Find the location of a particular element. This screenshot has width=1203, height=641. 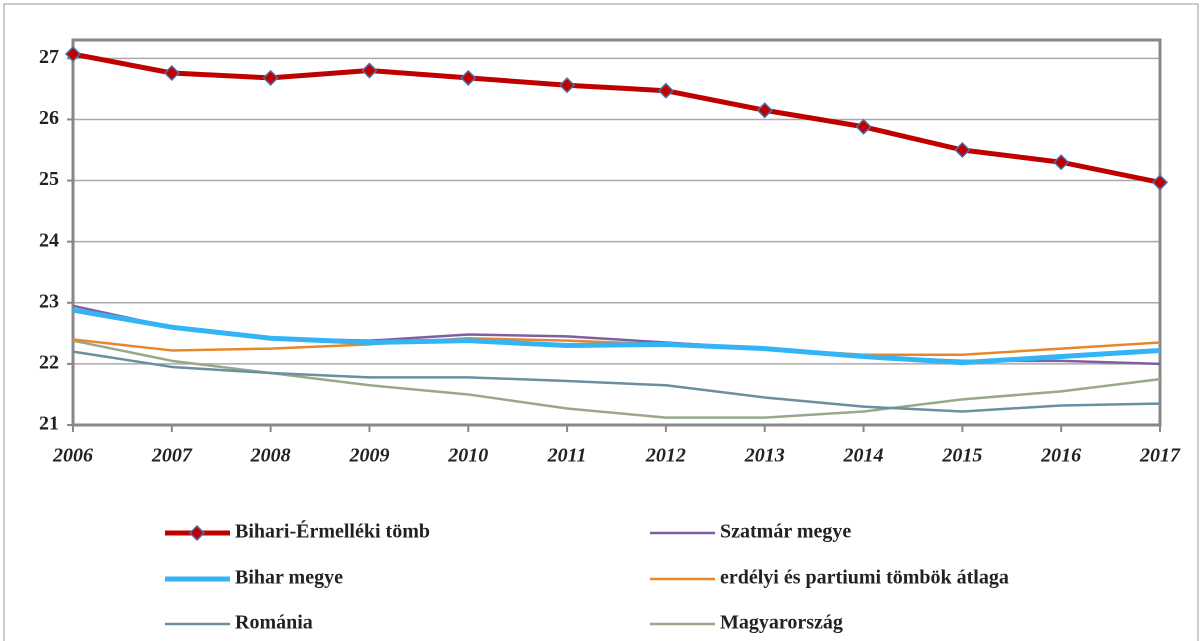

legend-label: Bihar megye is located at coordinates (289, 578).